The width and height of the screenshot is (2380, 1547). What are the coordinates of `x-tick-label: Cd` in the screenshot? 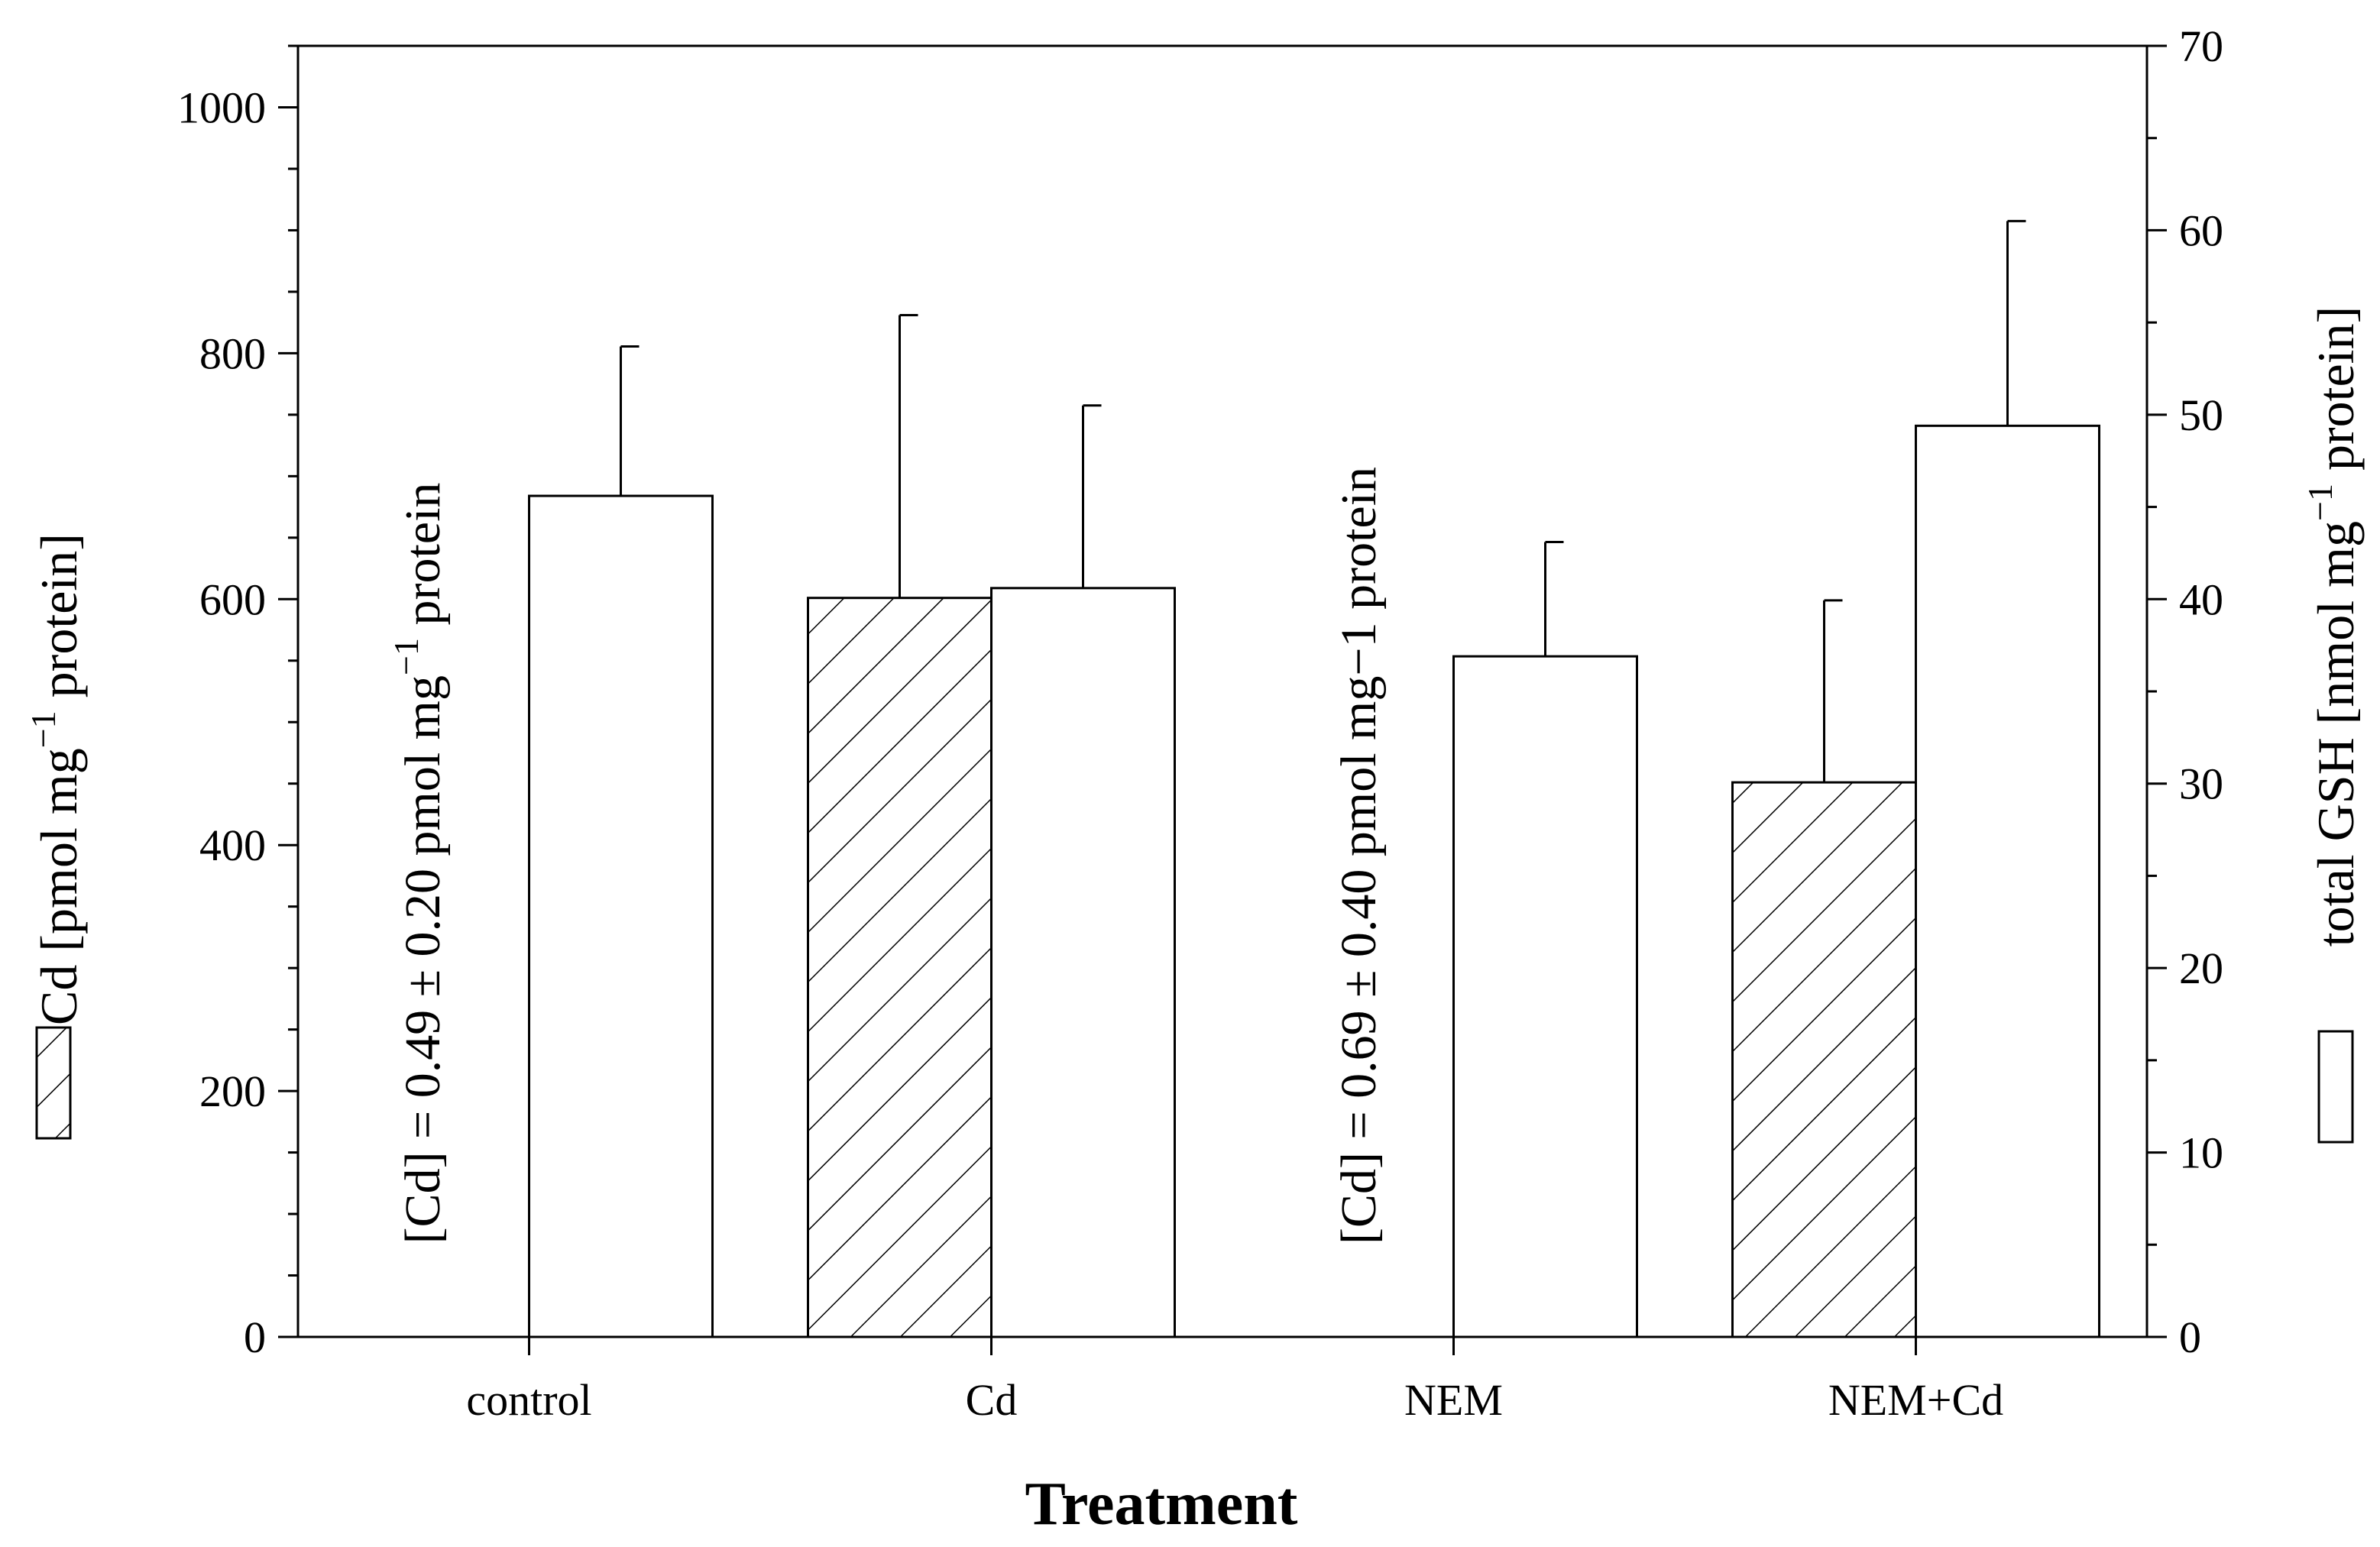 It's located at (992, 1400).